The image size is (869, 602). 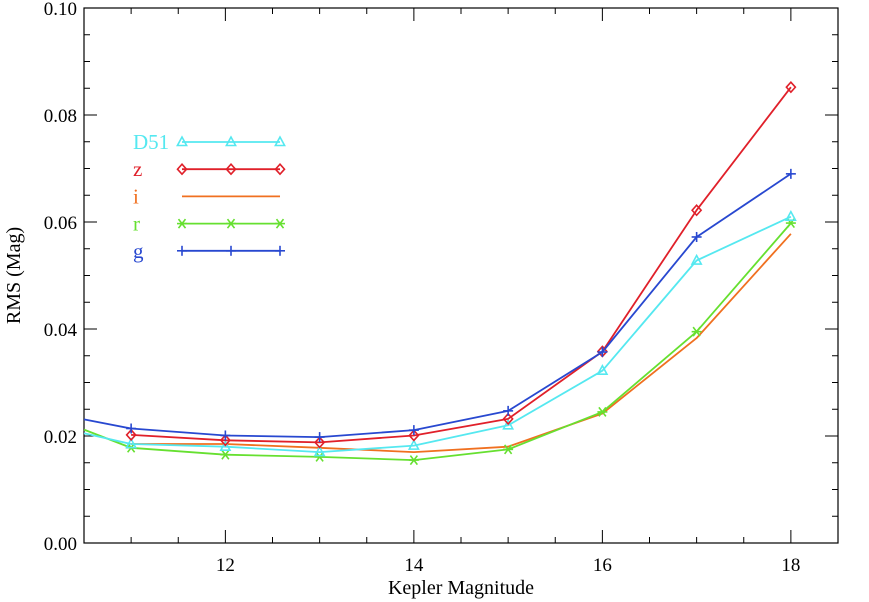 What do you see at coordinates (414, 565) in the screenshot?
I see `x-tick-label: 14` at bounding box center [414, 565].